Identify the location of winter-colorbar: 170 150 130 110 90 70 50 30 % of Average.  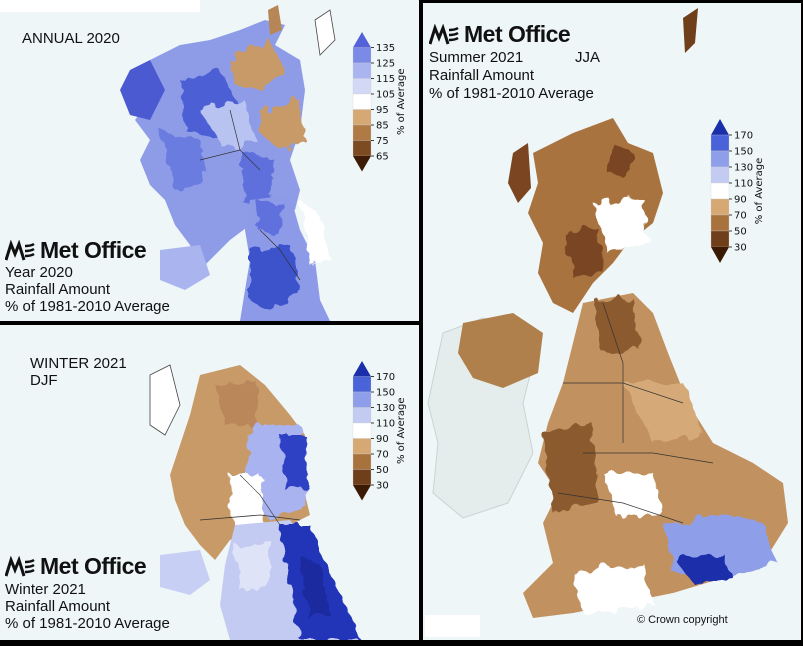
(379, 431).